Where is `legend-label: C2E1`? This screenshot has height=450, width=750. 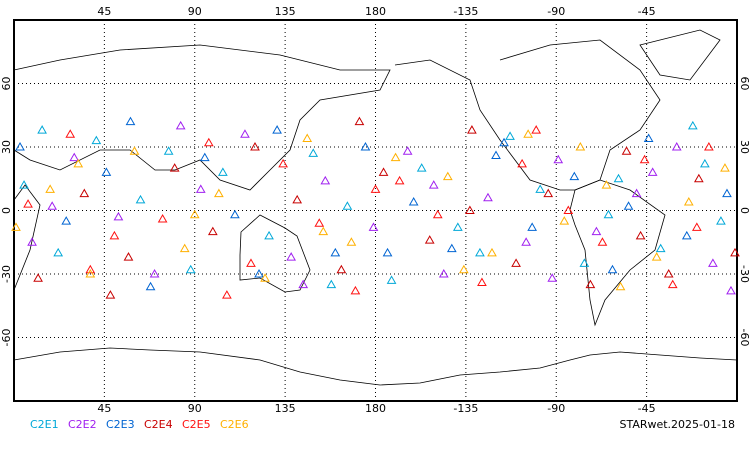
legend-label: C2E1 is located at coordinates (44, 424).